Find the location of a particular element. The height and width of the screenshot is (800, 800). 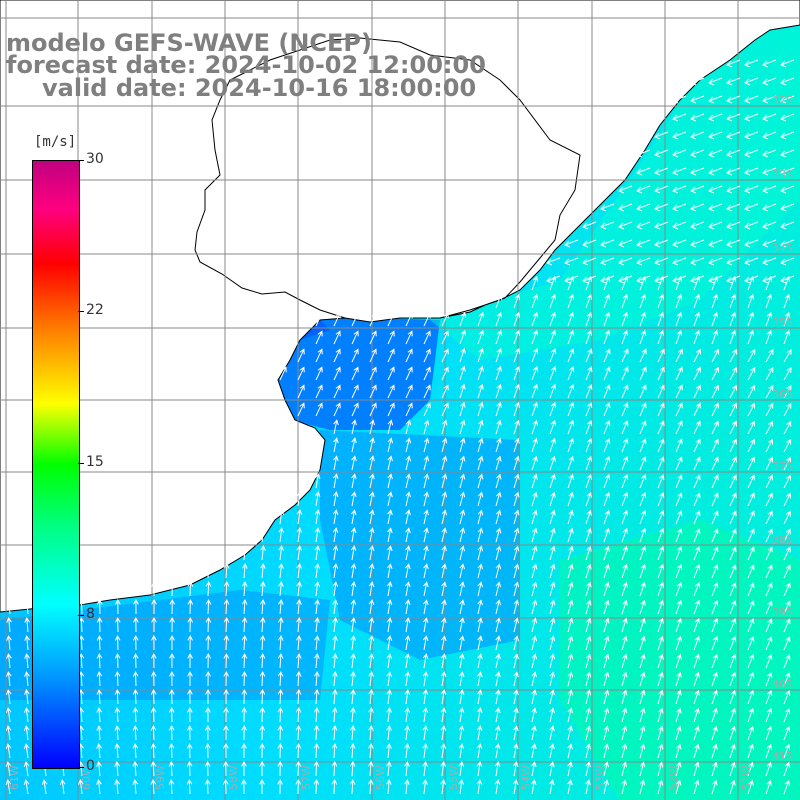

colorbar-unit: [m/s] is located at coordinates (55, 142).